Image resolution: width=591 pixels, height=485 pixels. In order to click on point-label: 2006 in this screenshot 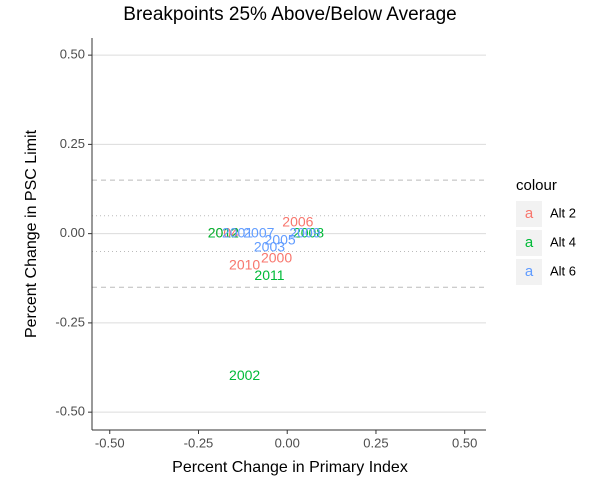, I will do `click(297, 222)`.